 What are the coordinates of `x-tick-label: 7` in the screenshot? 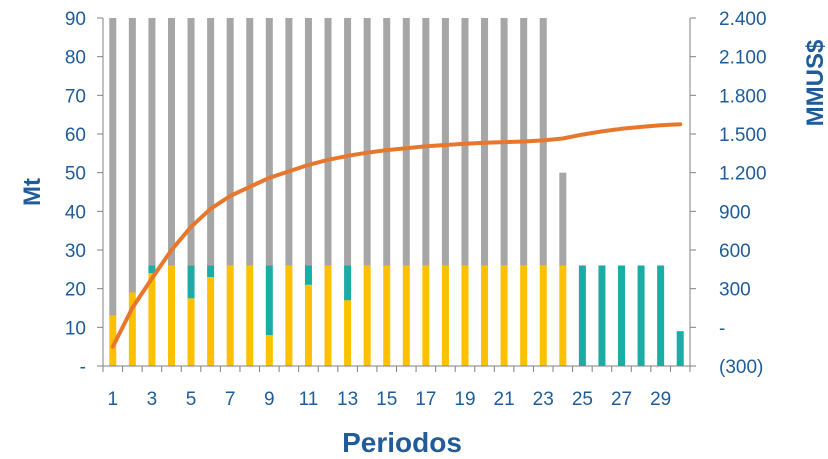 It's located at (230, 399).